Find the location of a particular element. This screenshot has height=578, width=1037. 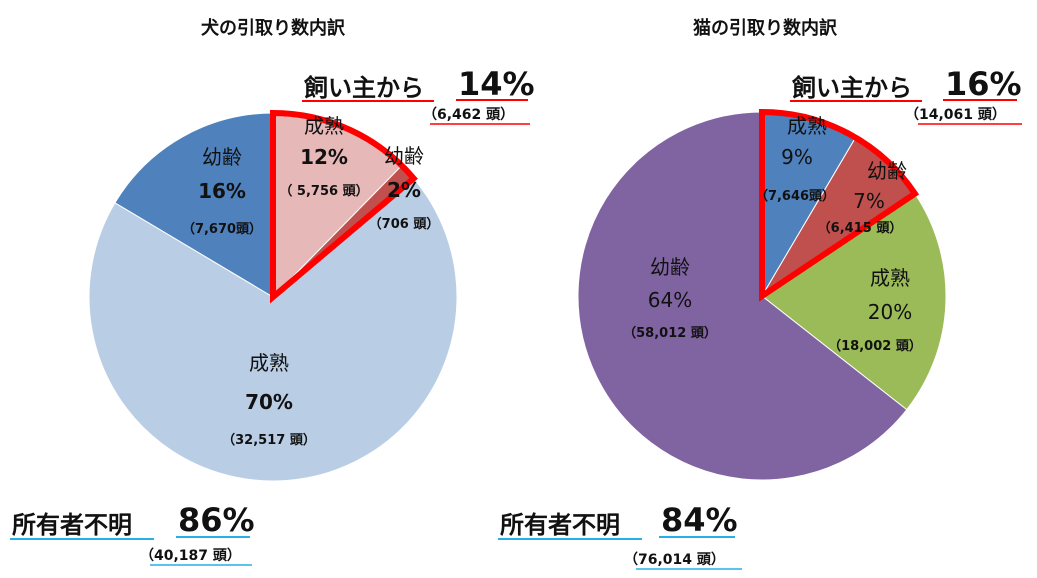

cat-young-owner-pct: 7% is located at coordinates (869, 201).